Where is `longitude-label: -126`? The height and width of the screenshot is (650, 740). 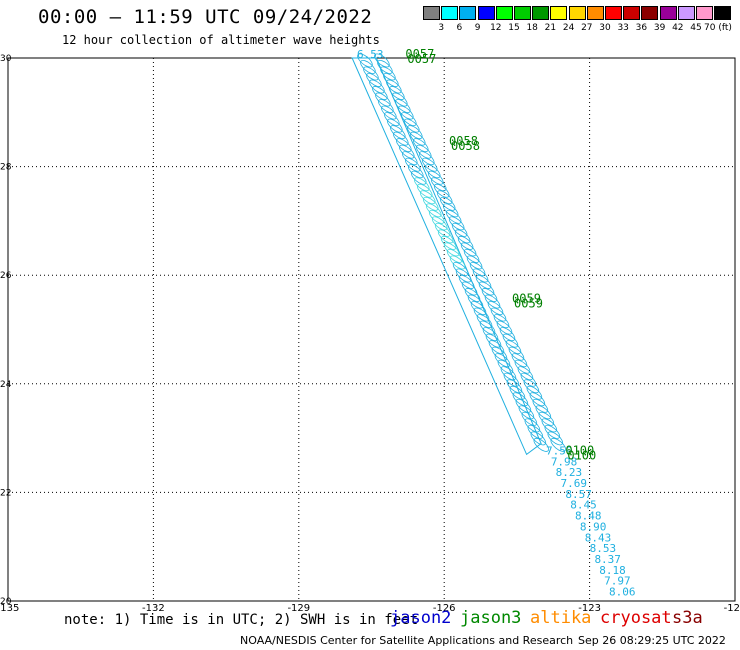 longitude-label: -126 is located at coordinates (444, 608).